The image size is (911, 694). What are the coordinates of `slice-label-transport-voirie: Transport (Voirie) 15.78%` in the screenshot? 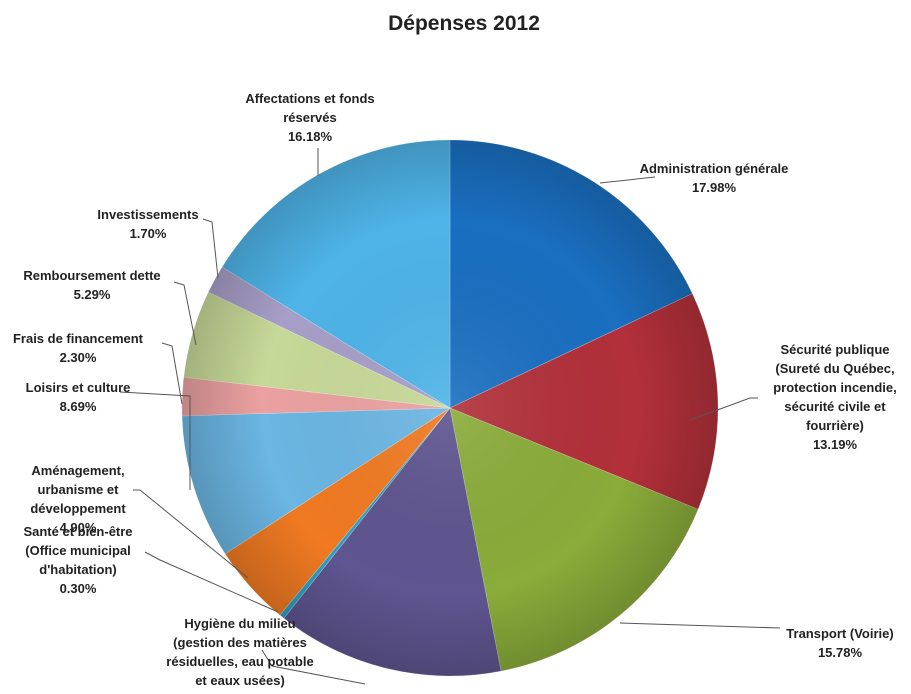 It's located at (839, 643).